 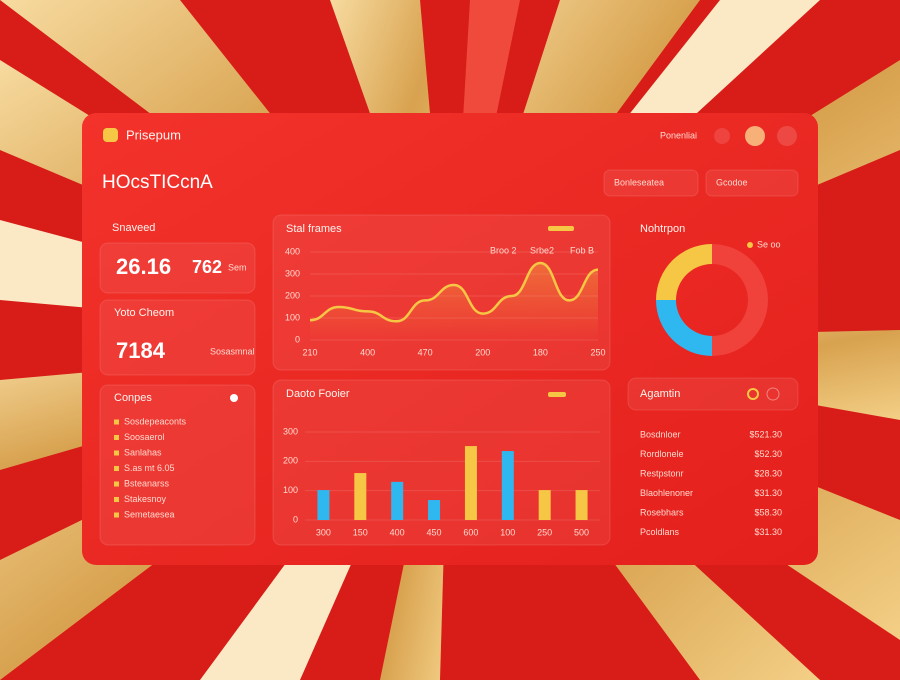 I want to click on stat-value: 762, so click(x=207, y=267).